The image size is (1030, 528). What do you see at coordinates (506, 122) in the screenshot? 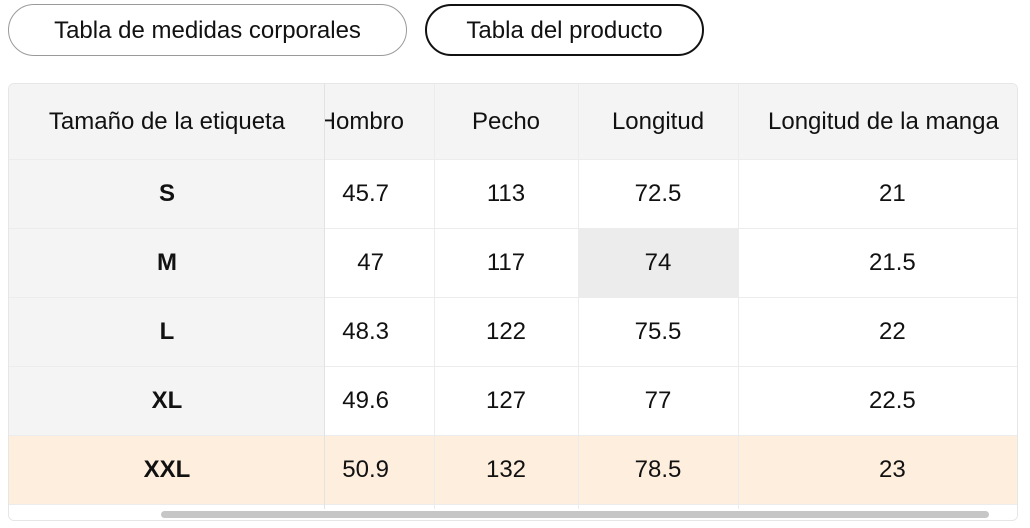
I see `header-chest: Pecho` at bounding box center [506, 122].